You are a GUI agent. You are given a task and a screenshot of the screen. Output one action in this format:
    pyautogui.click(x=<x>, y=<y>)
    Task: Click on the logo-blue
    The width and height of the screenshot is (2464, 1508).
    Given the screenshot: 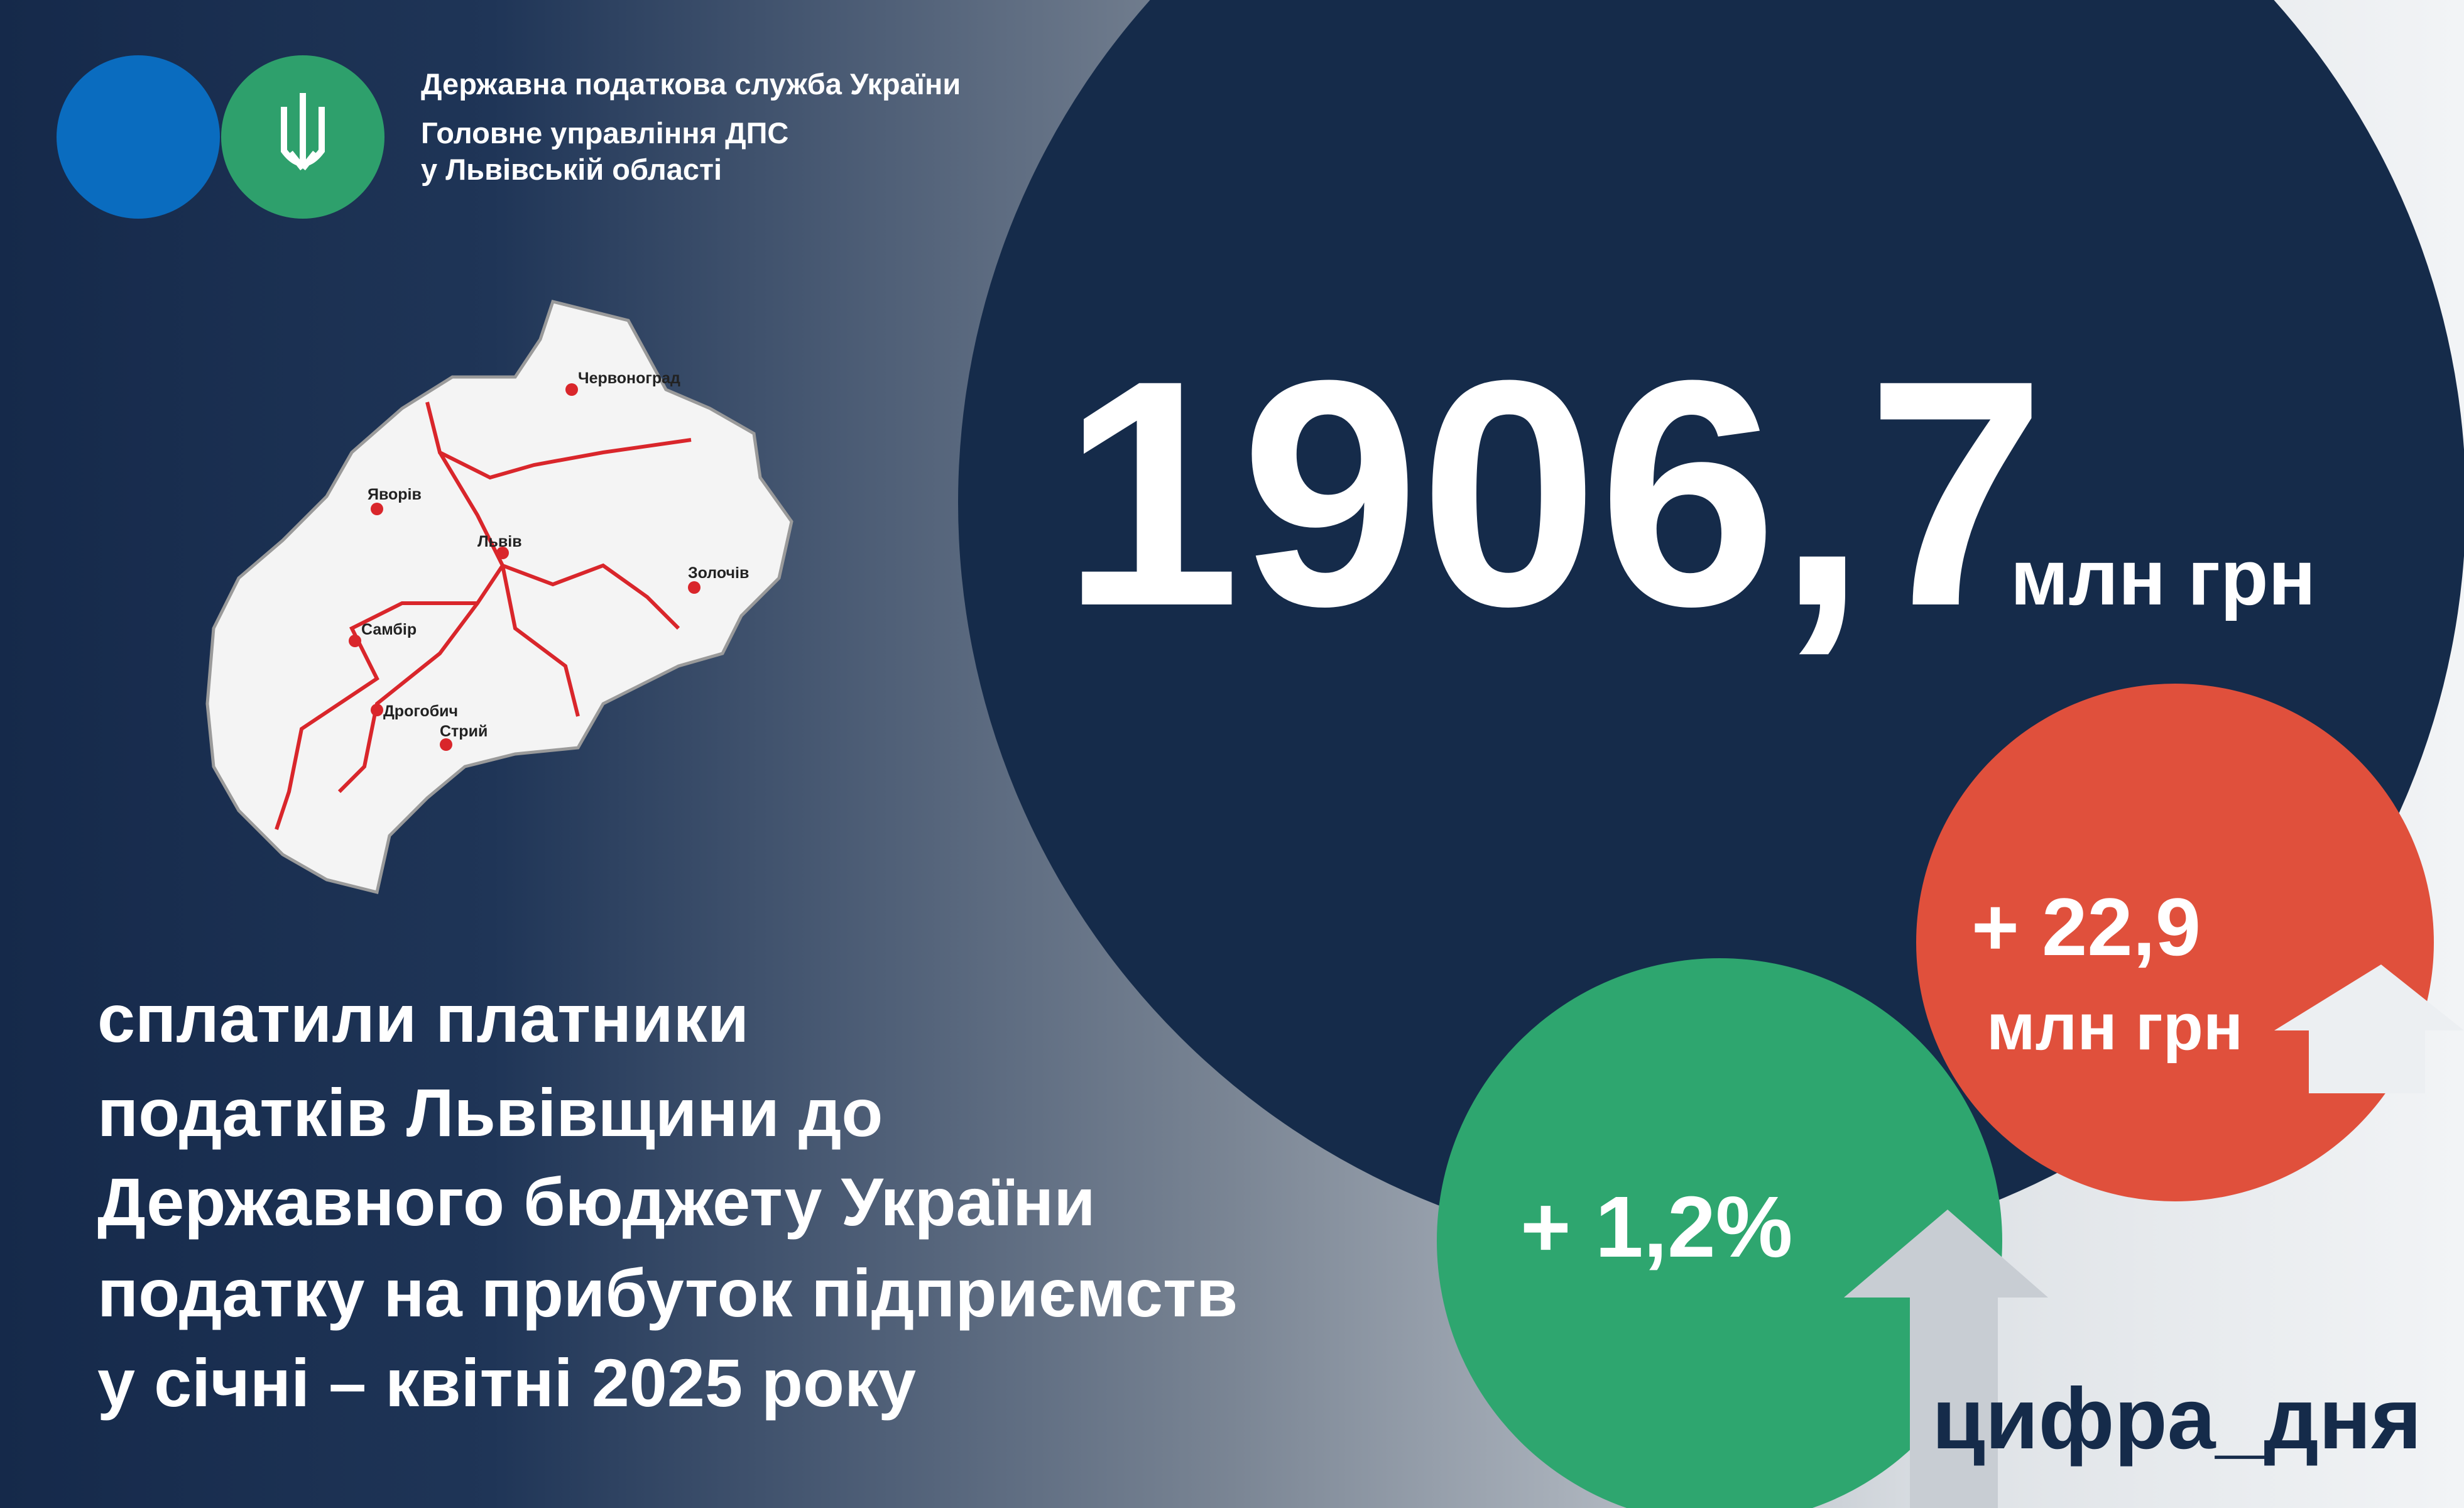 What is the action you would take?
    pyautogui.click(x=139, y=137)
    